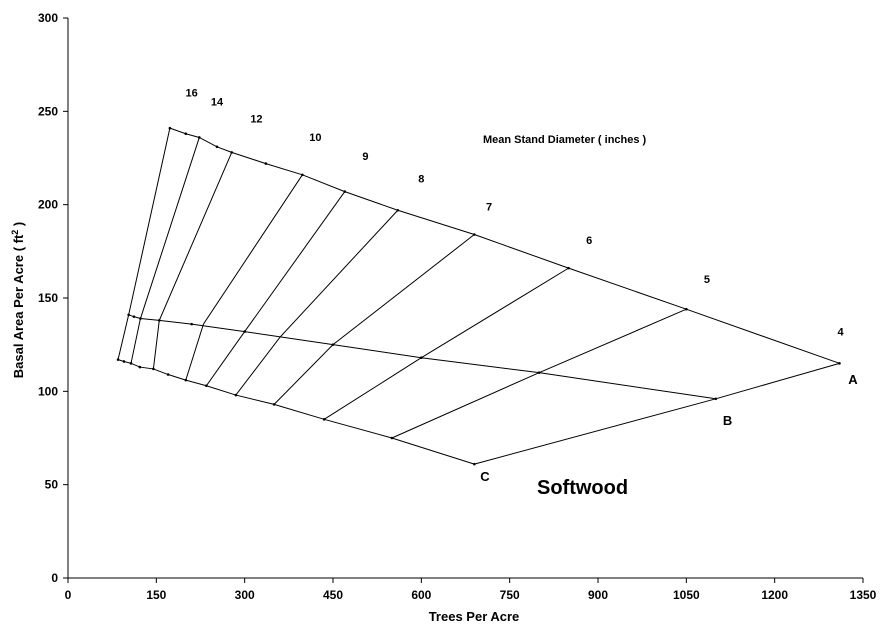  Describe the element at coordinates (156, 595) in the screenshot. I see `x-tick-label: 150` at that location.